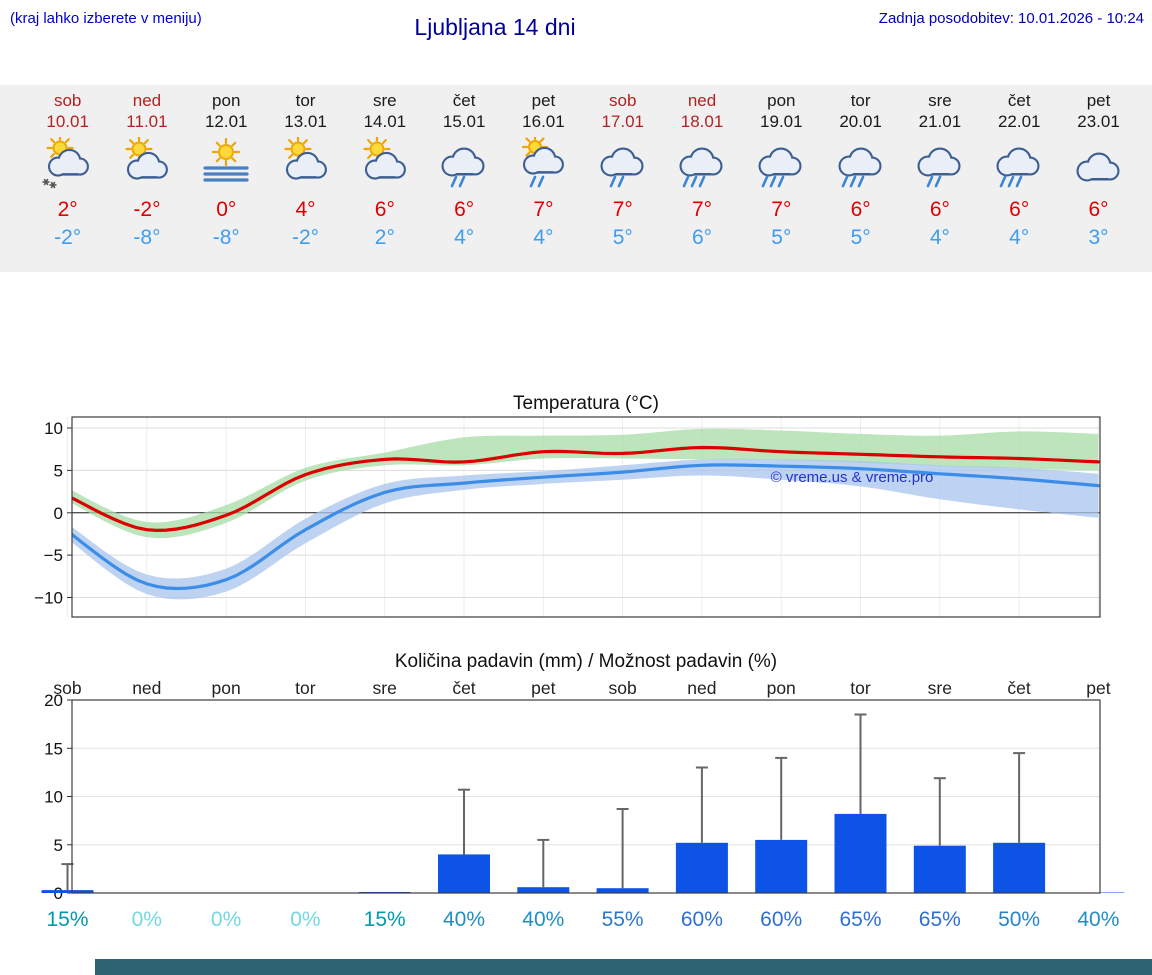 This screenshot has width=1152, height=975. Describe the element at coordinates (106, 18) in the screenshot. I see `location-hint: (kraj lahko izberete v meniju)` at that location.